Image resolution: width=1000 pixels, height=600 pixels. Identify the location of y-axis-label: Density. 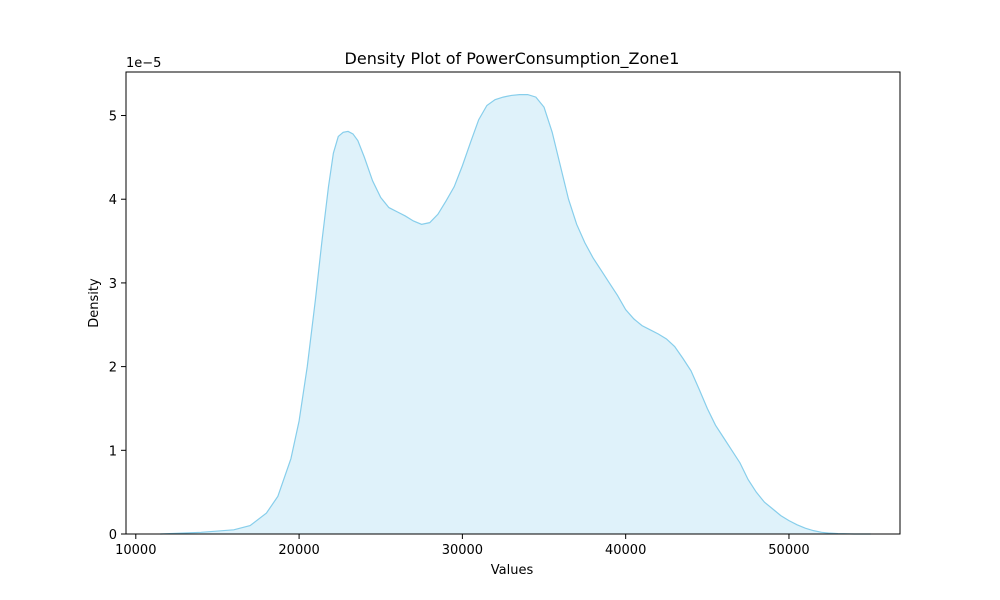
(94, 303).